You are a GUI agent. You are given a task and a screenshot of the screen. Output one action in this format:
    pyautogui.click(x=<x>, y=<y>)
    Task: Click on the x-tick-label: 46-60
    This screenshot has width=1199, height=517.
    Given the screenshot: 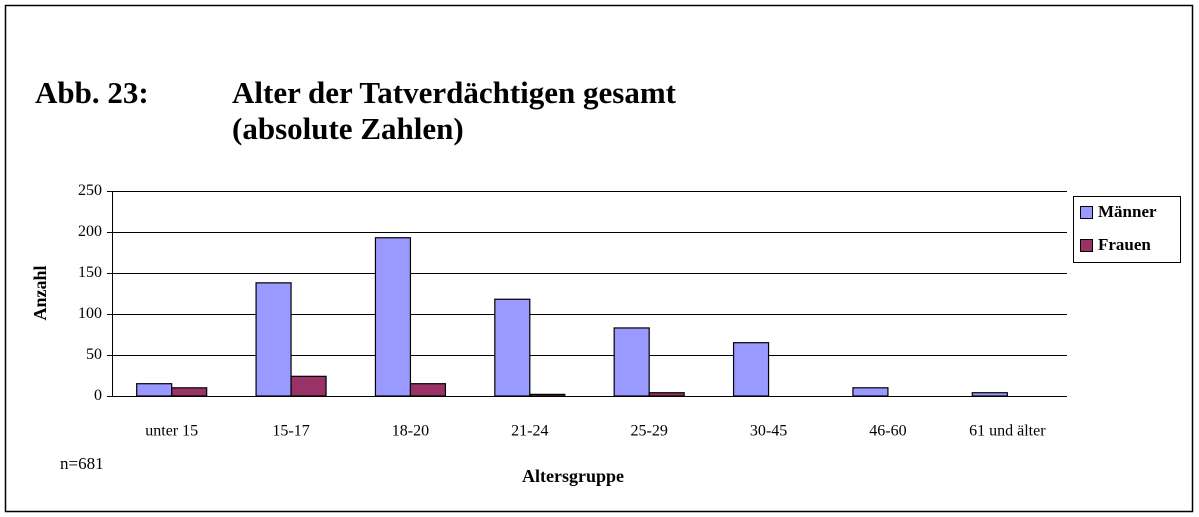 What is the action you would take?
    pyautogui.click(x=887, y=431)
    